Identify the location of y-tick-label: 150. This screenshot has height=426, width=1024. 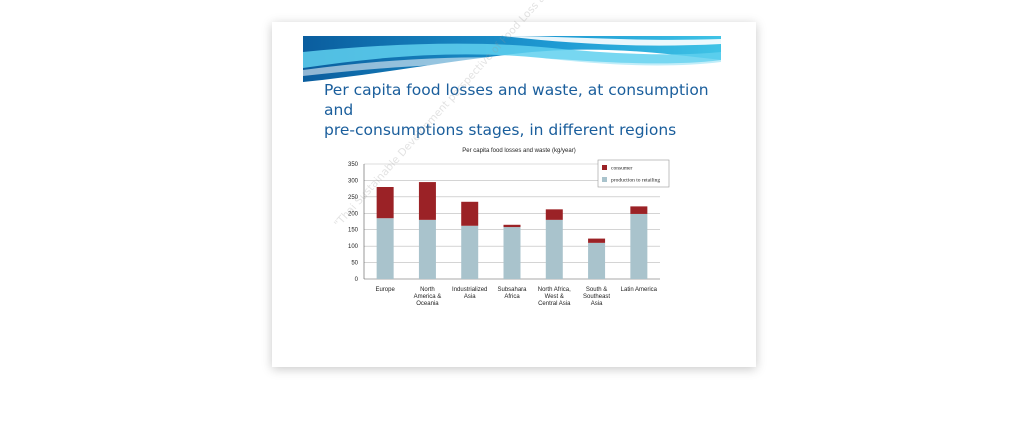
(353, 231).